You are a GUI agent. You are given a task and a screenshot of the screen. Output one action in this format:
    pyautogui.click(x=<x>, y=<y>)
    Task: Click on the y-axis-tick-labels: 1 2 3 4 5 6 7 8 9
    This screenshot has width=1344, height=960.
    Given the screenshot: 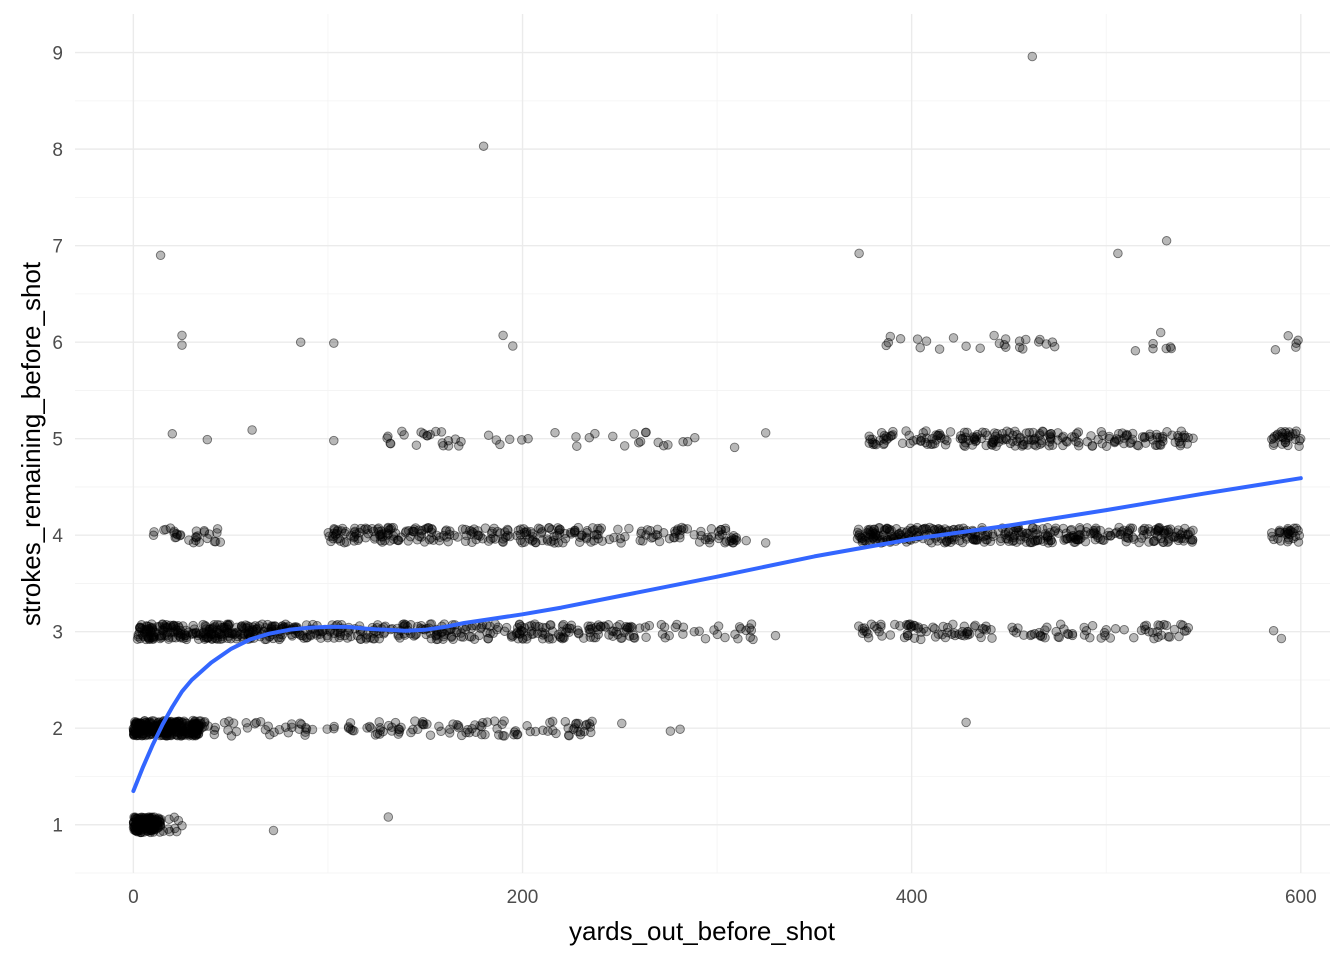 What is the action you would take?
    pyautogui.click(x=57, y=440)
    